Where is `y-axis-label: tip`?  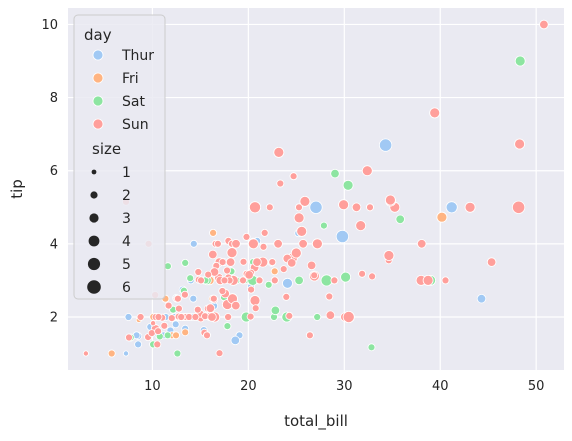
y-axis-label: tip is located at coordinates (17, 189).